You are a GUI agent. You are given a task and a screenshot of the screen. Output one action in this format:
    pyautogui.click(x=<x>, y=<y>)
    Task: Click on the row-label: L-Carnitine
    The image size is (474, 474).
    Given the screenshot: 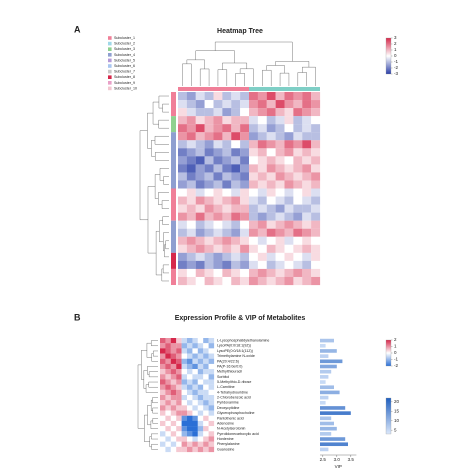 What is the action you would take?
    pyautogui.click(x=226, y=387)
    